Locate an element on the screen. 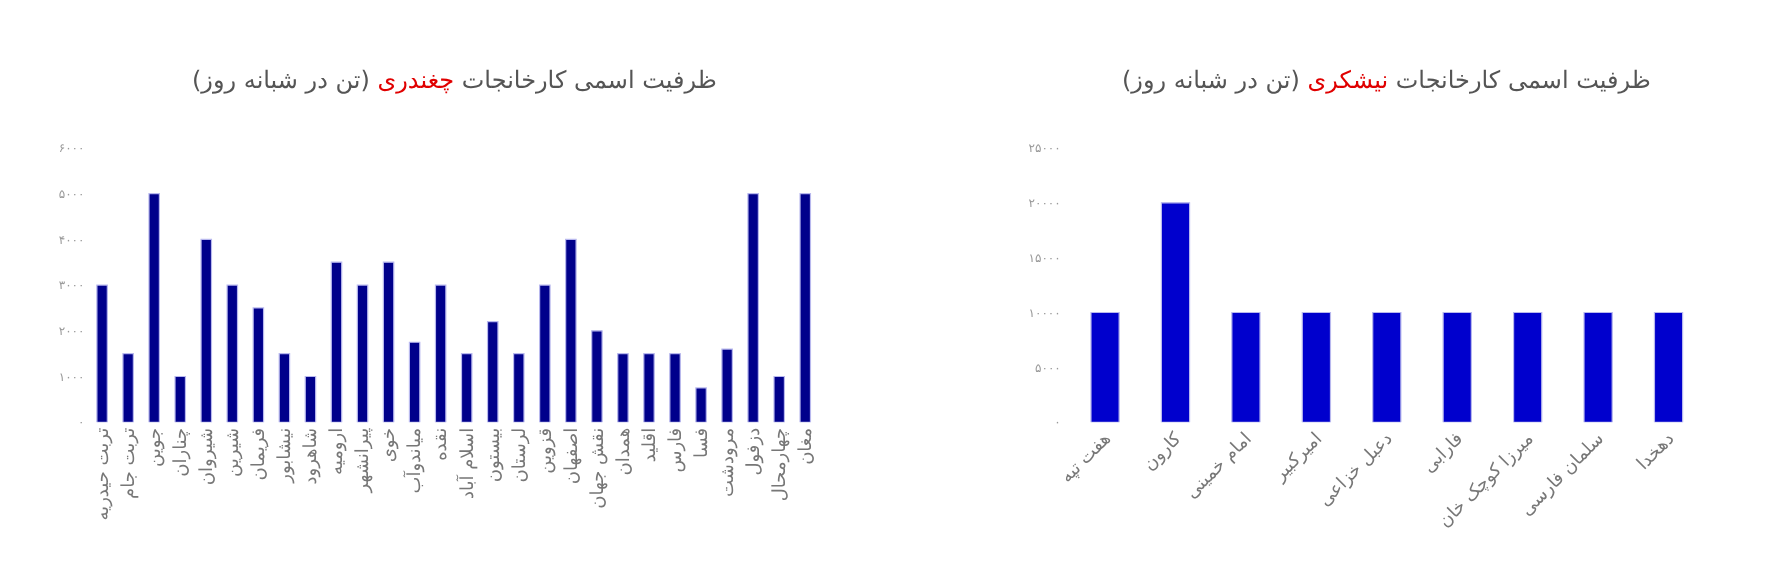 The image size is (1774, 562). x-tick-label: قزوین is located at coordinates (546, 450).